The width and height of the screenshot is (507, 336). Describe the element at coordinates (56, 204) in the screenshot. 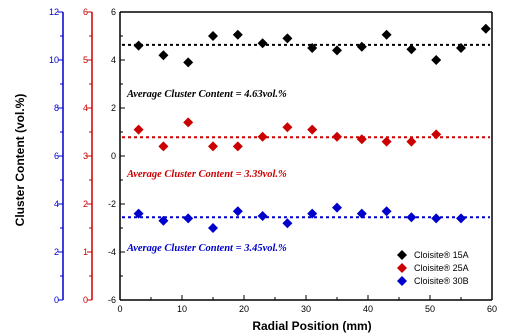

I see `blue-y-tick-label: 4` at that location.